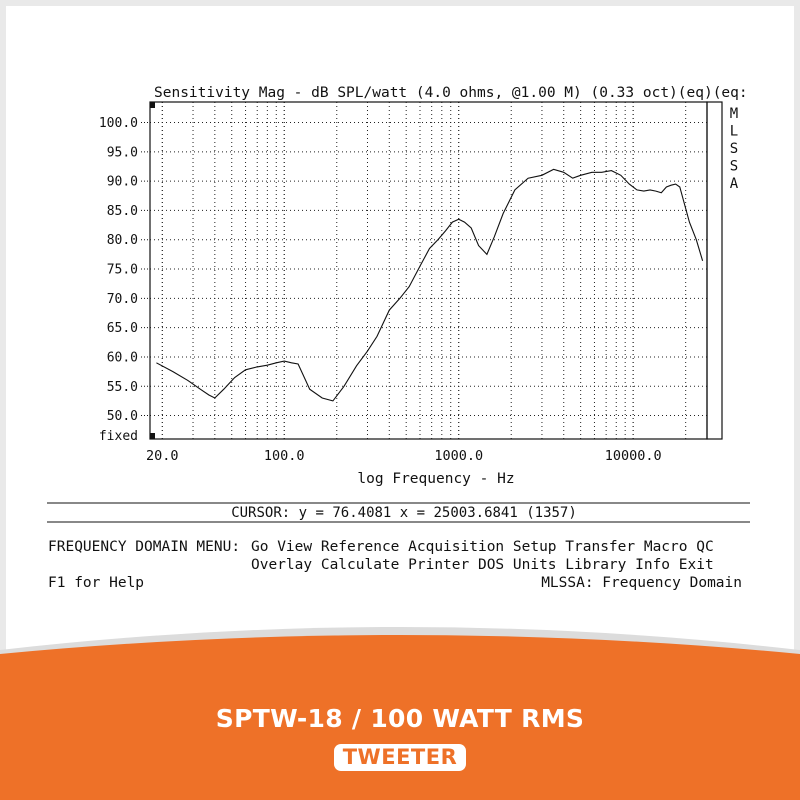 This screenshot has width=800, height=800. What do you see at coordinates (734, 184) in the screenshot?
I see `side-label-letter: A` at bounding box center [734, 184].